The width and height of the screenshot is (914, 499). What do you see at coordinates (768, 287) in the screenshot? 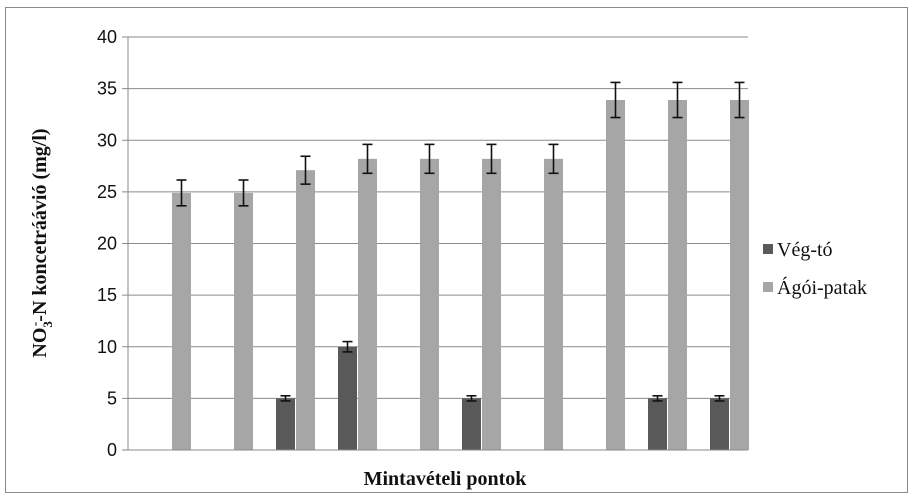
I see `legend-swatch-agoi-patak` at bounding box center [768, 287].